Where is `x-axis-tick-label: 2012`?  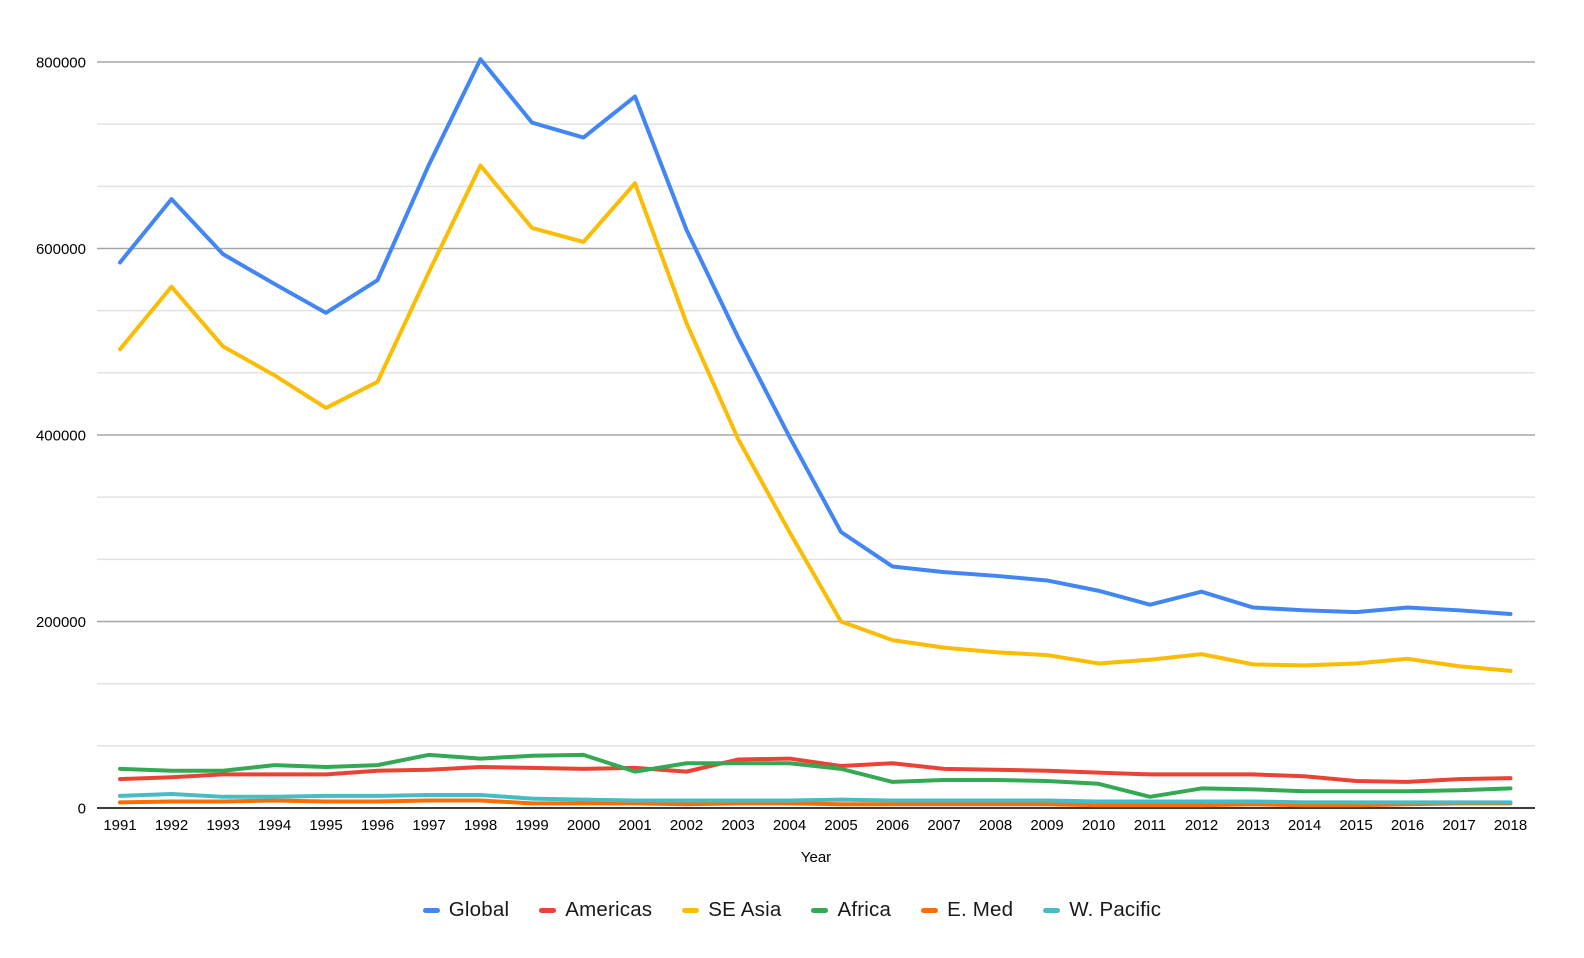 x-axis-tick-label: 2012 is located at coordinates (1201, 825).